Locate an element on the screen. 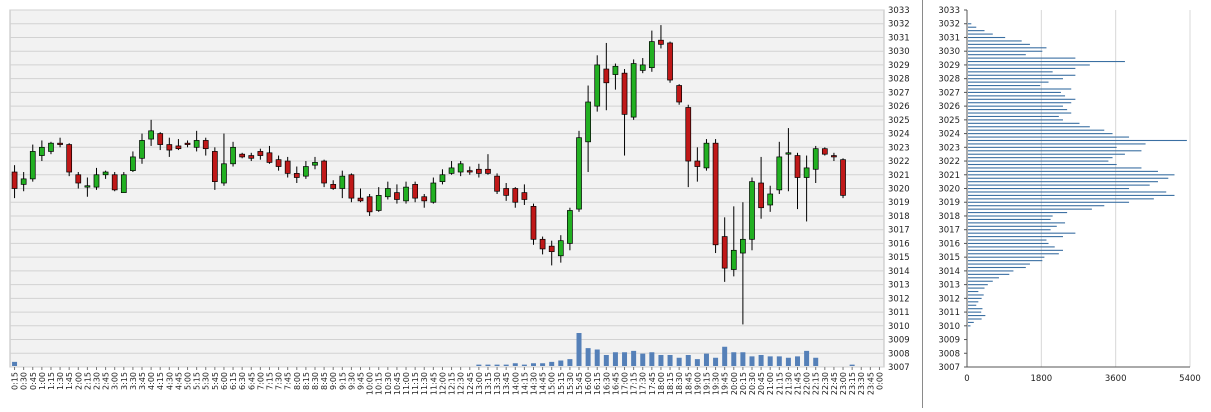 This screenshot has width=1211, height=412. y-tick-label: 3009 is located at coordinates (899, 341).